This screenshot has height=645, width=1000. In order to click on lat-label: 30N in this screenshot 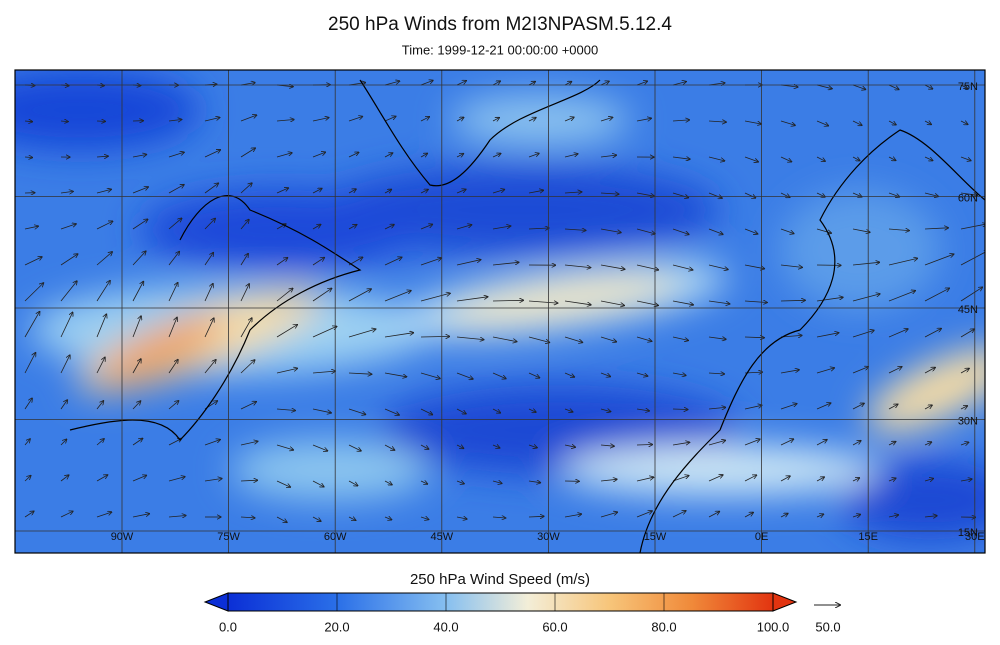, I will do `click(968, 421)`.